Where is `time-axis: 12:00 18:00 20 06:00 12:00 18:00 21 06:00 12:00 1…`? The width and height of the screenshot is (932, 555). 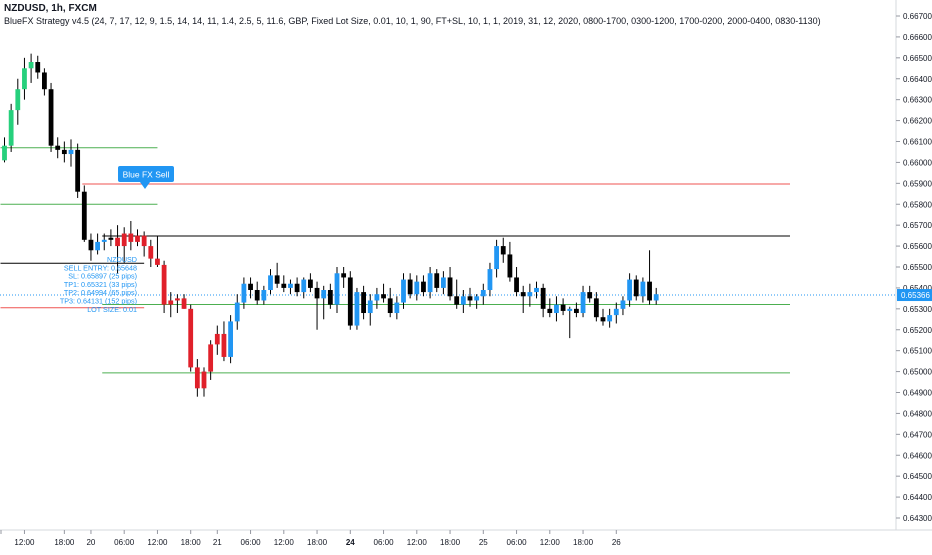 time-axis: 12:00 18:00 20 06:00 12:00 18:00 21 06:00 12:00 1… is located at coordinates (310, 538).